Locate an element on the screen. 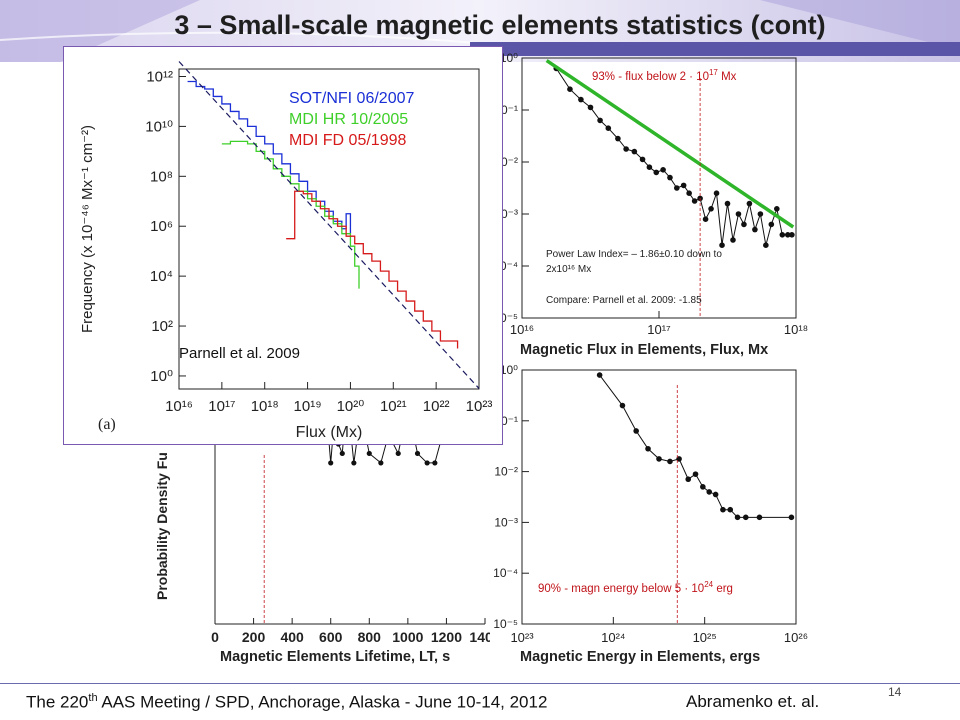  page-number: 14 is located at coordinates (895, 692).